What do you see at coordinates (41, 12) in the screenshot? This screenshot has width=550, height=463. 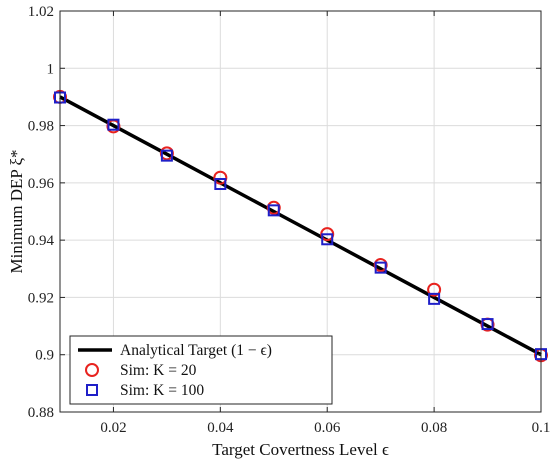 I see `y-tick-label: 1.02` at bounding box center [41, 12].